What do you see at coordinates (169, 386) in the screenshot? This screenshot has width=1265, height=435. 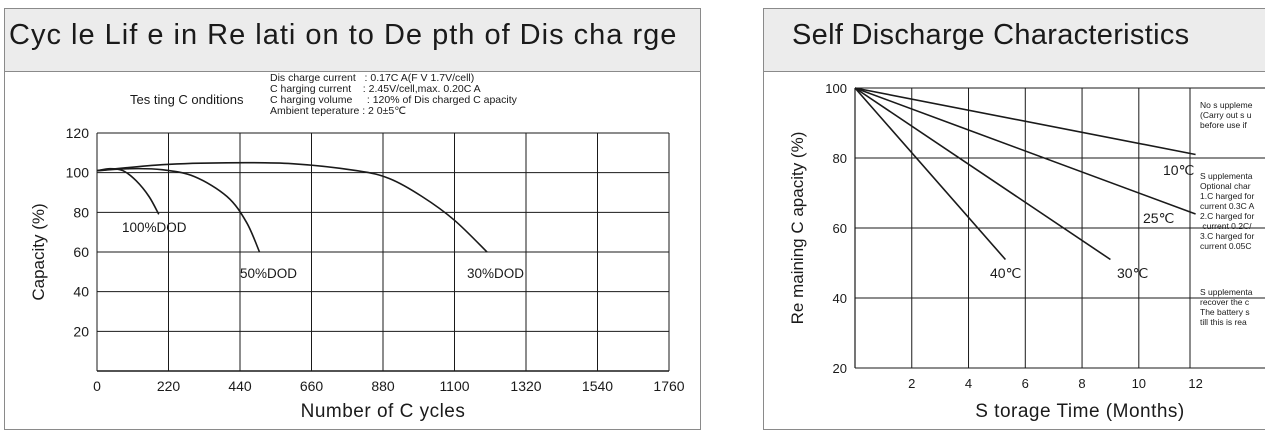 I see `x-tick-label: 220` at bounding box center [169, 386].